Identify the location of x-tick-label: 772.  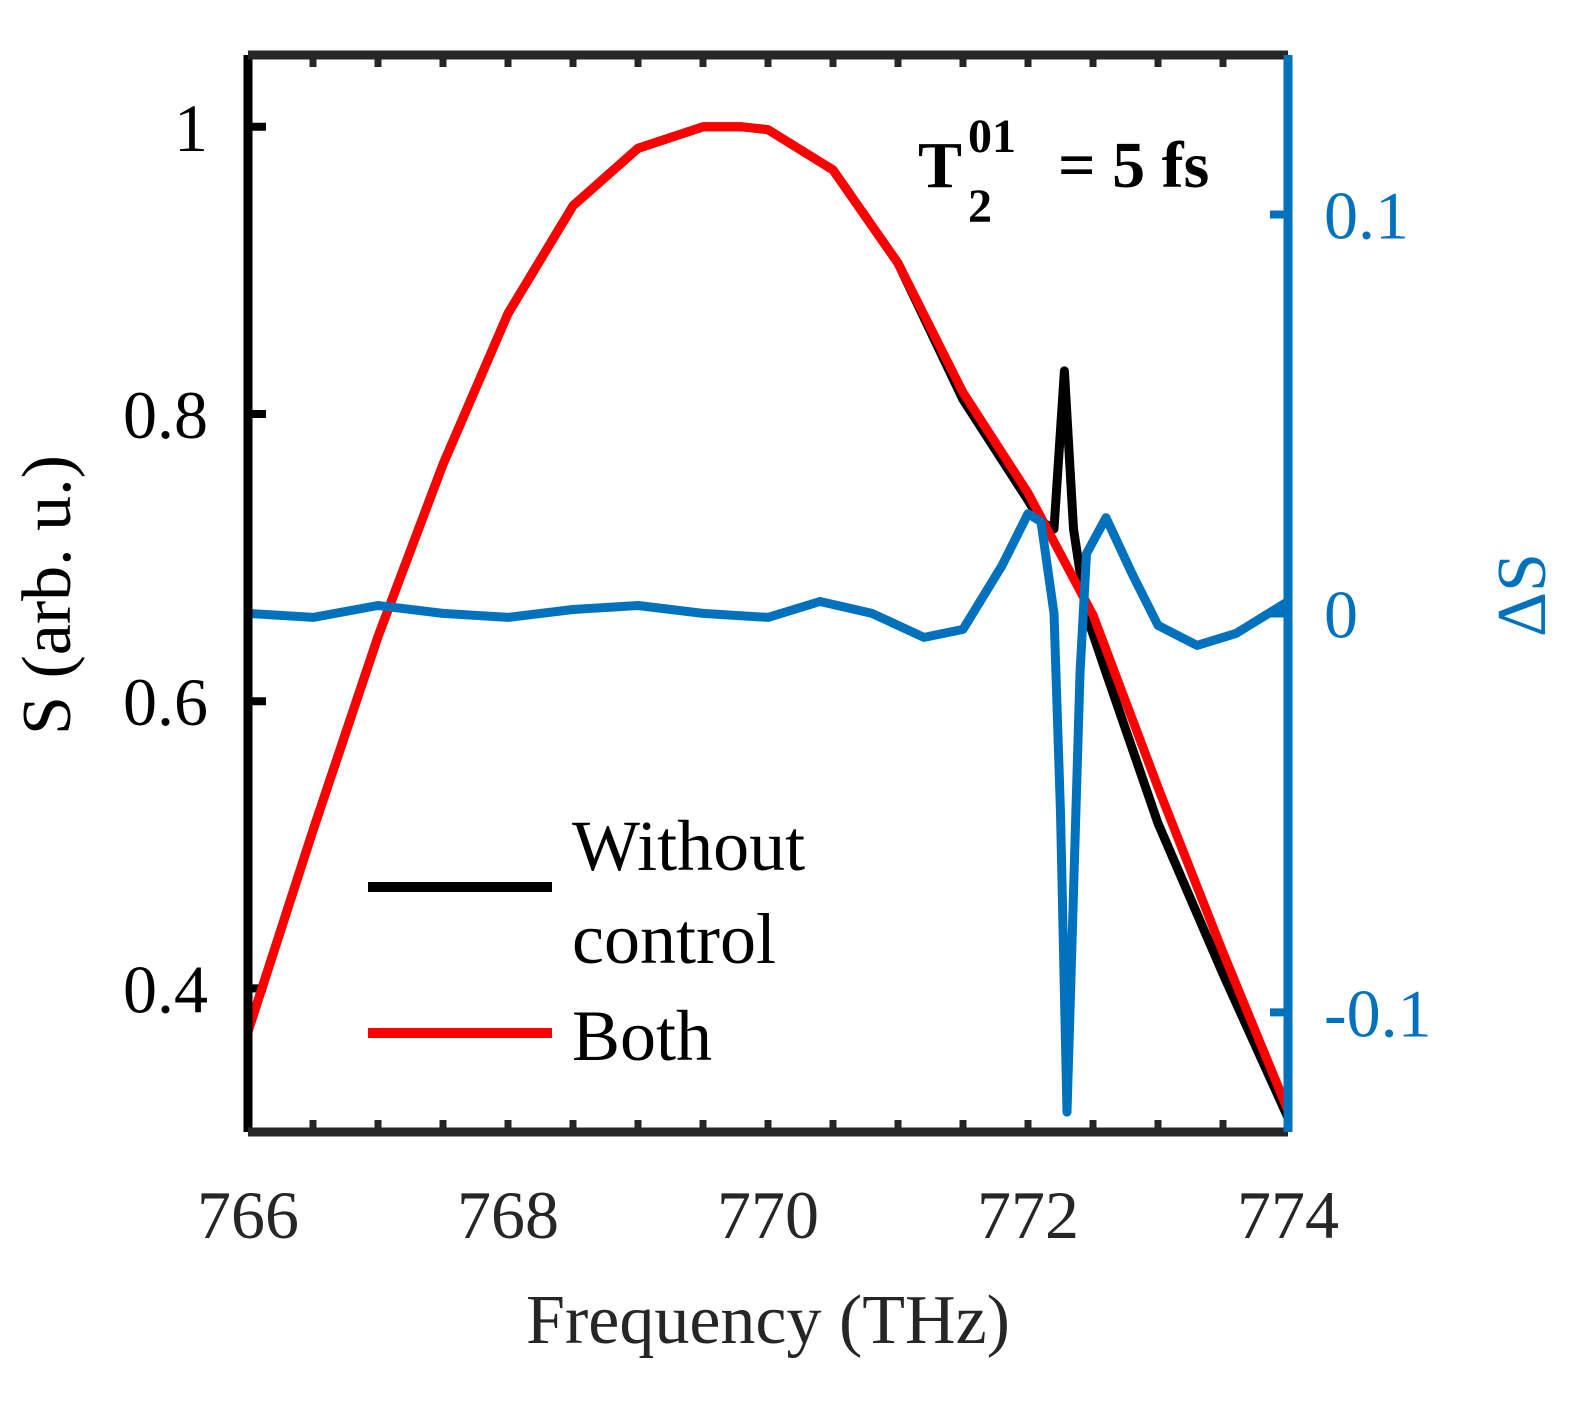
(1028, 1215).